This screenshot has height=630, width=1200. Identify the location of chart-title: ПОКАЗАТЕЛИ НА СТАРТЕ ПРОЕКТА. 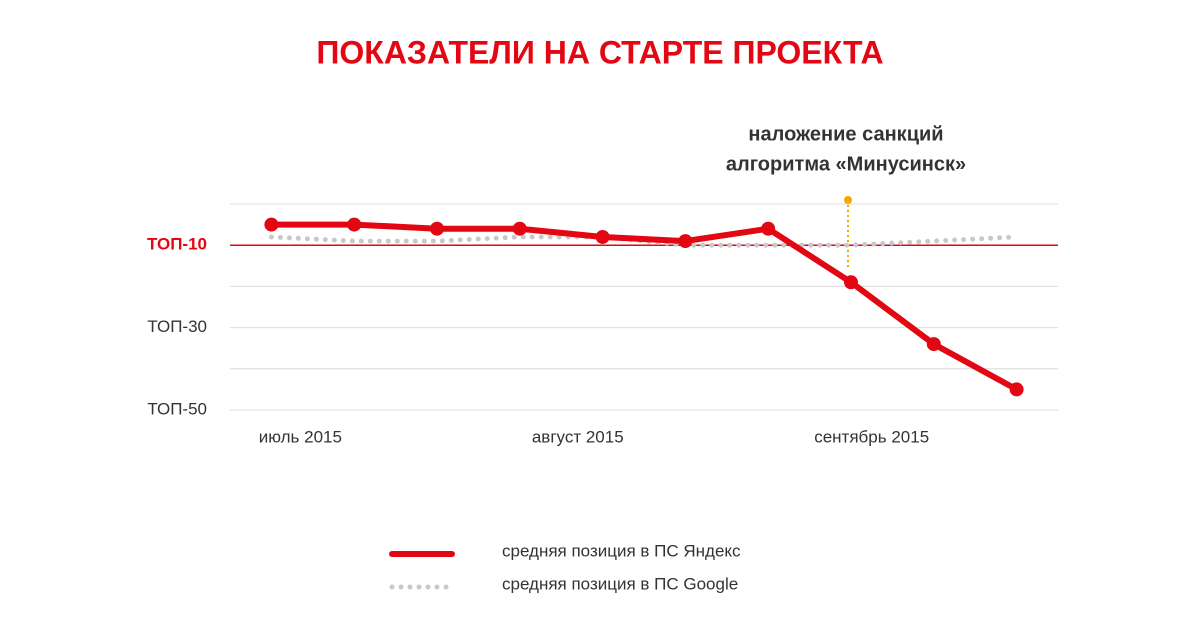
(599, 52).